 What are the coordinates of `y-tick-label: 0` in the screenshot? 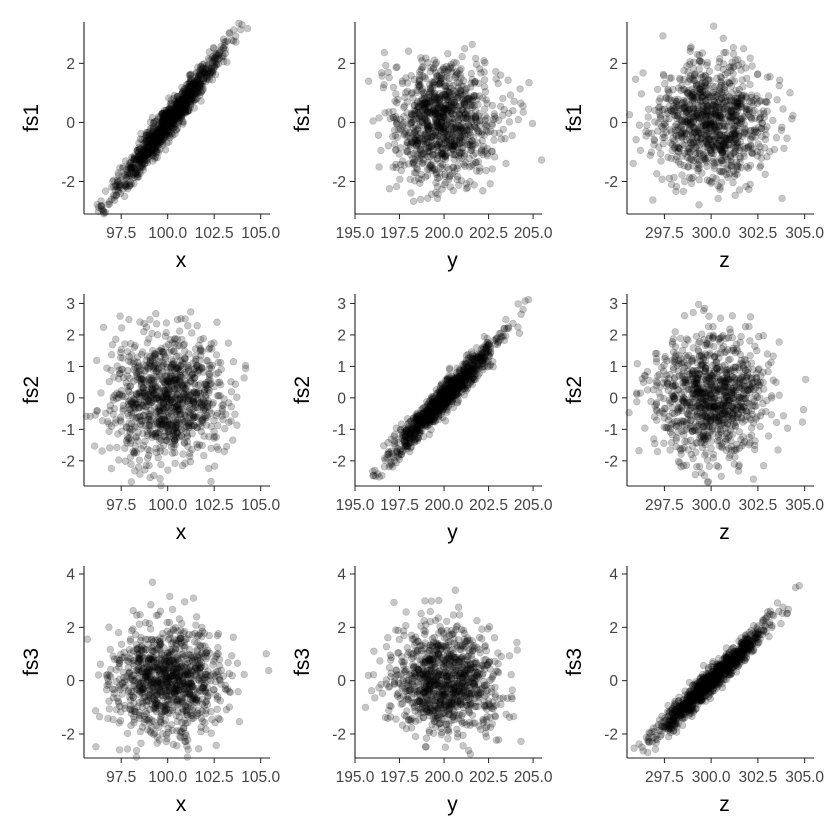 It's located at (341, 123).